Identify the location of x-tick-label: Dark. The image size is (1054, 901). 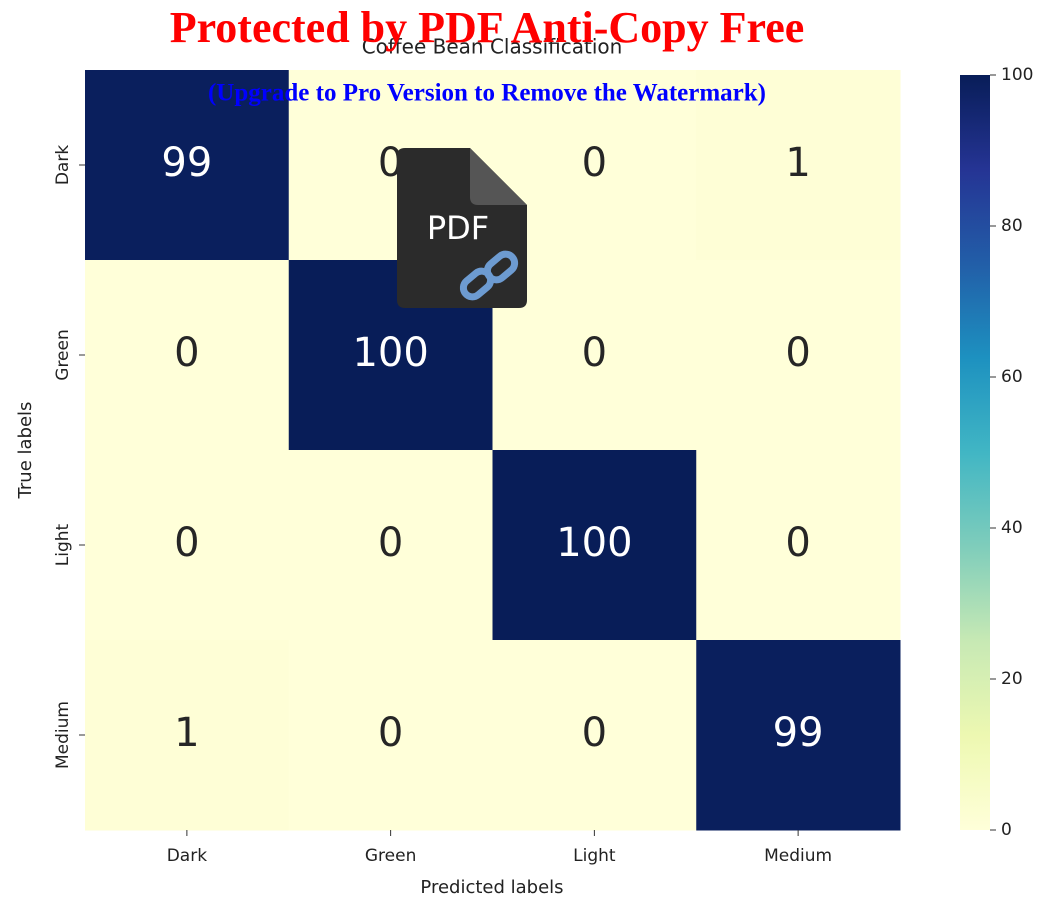
(187, 856).